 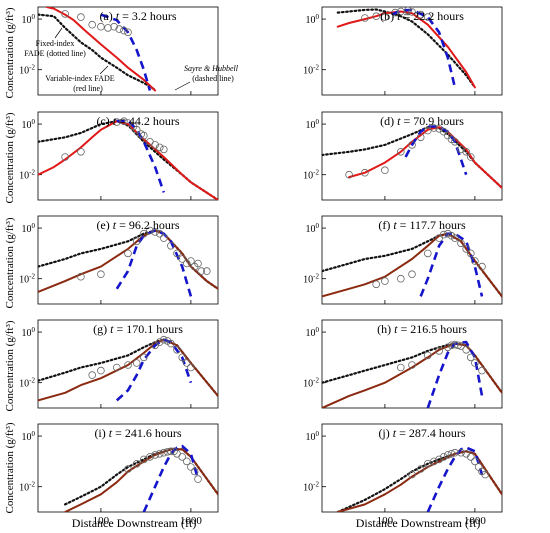 What do you see at coordinates (403, 364) in the screenshot?
I see `panel-h: 100 10-2 (h) t = 216.5 hours` at bounding box center [403, 364].